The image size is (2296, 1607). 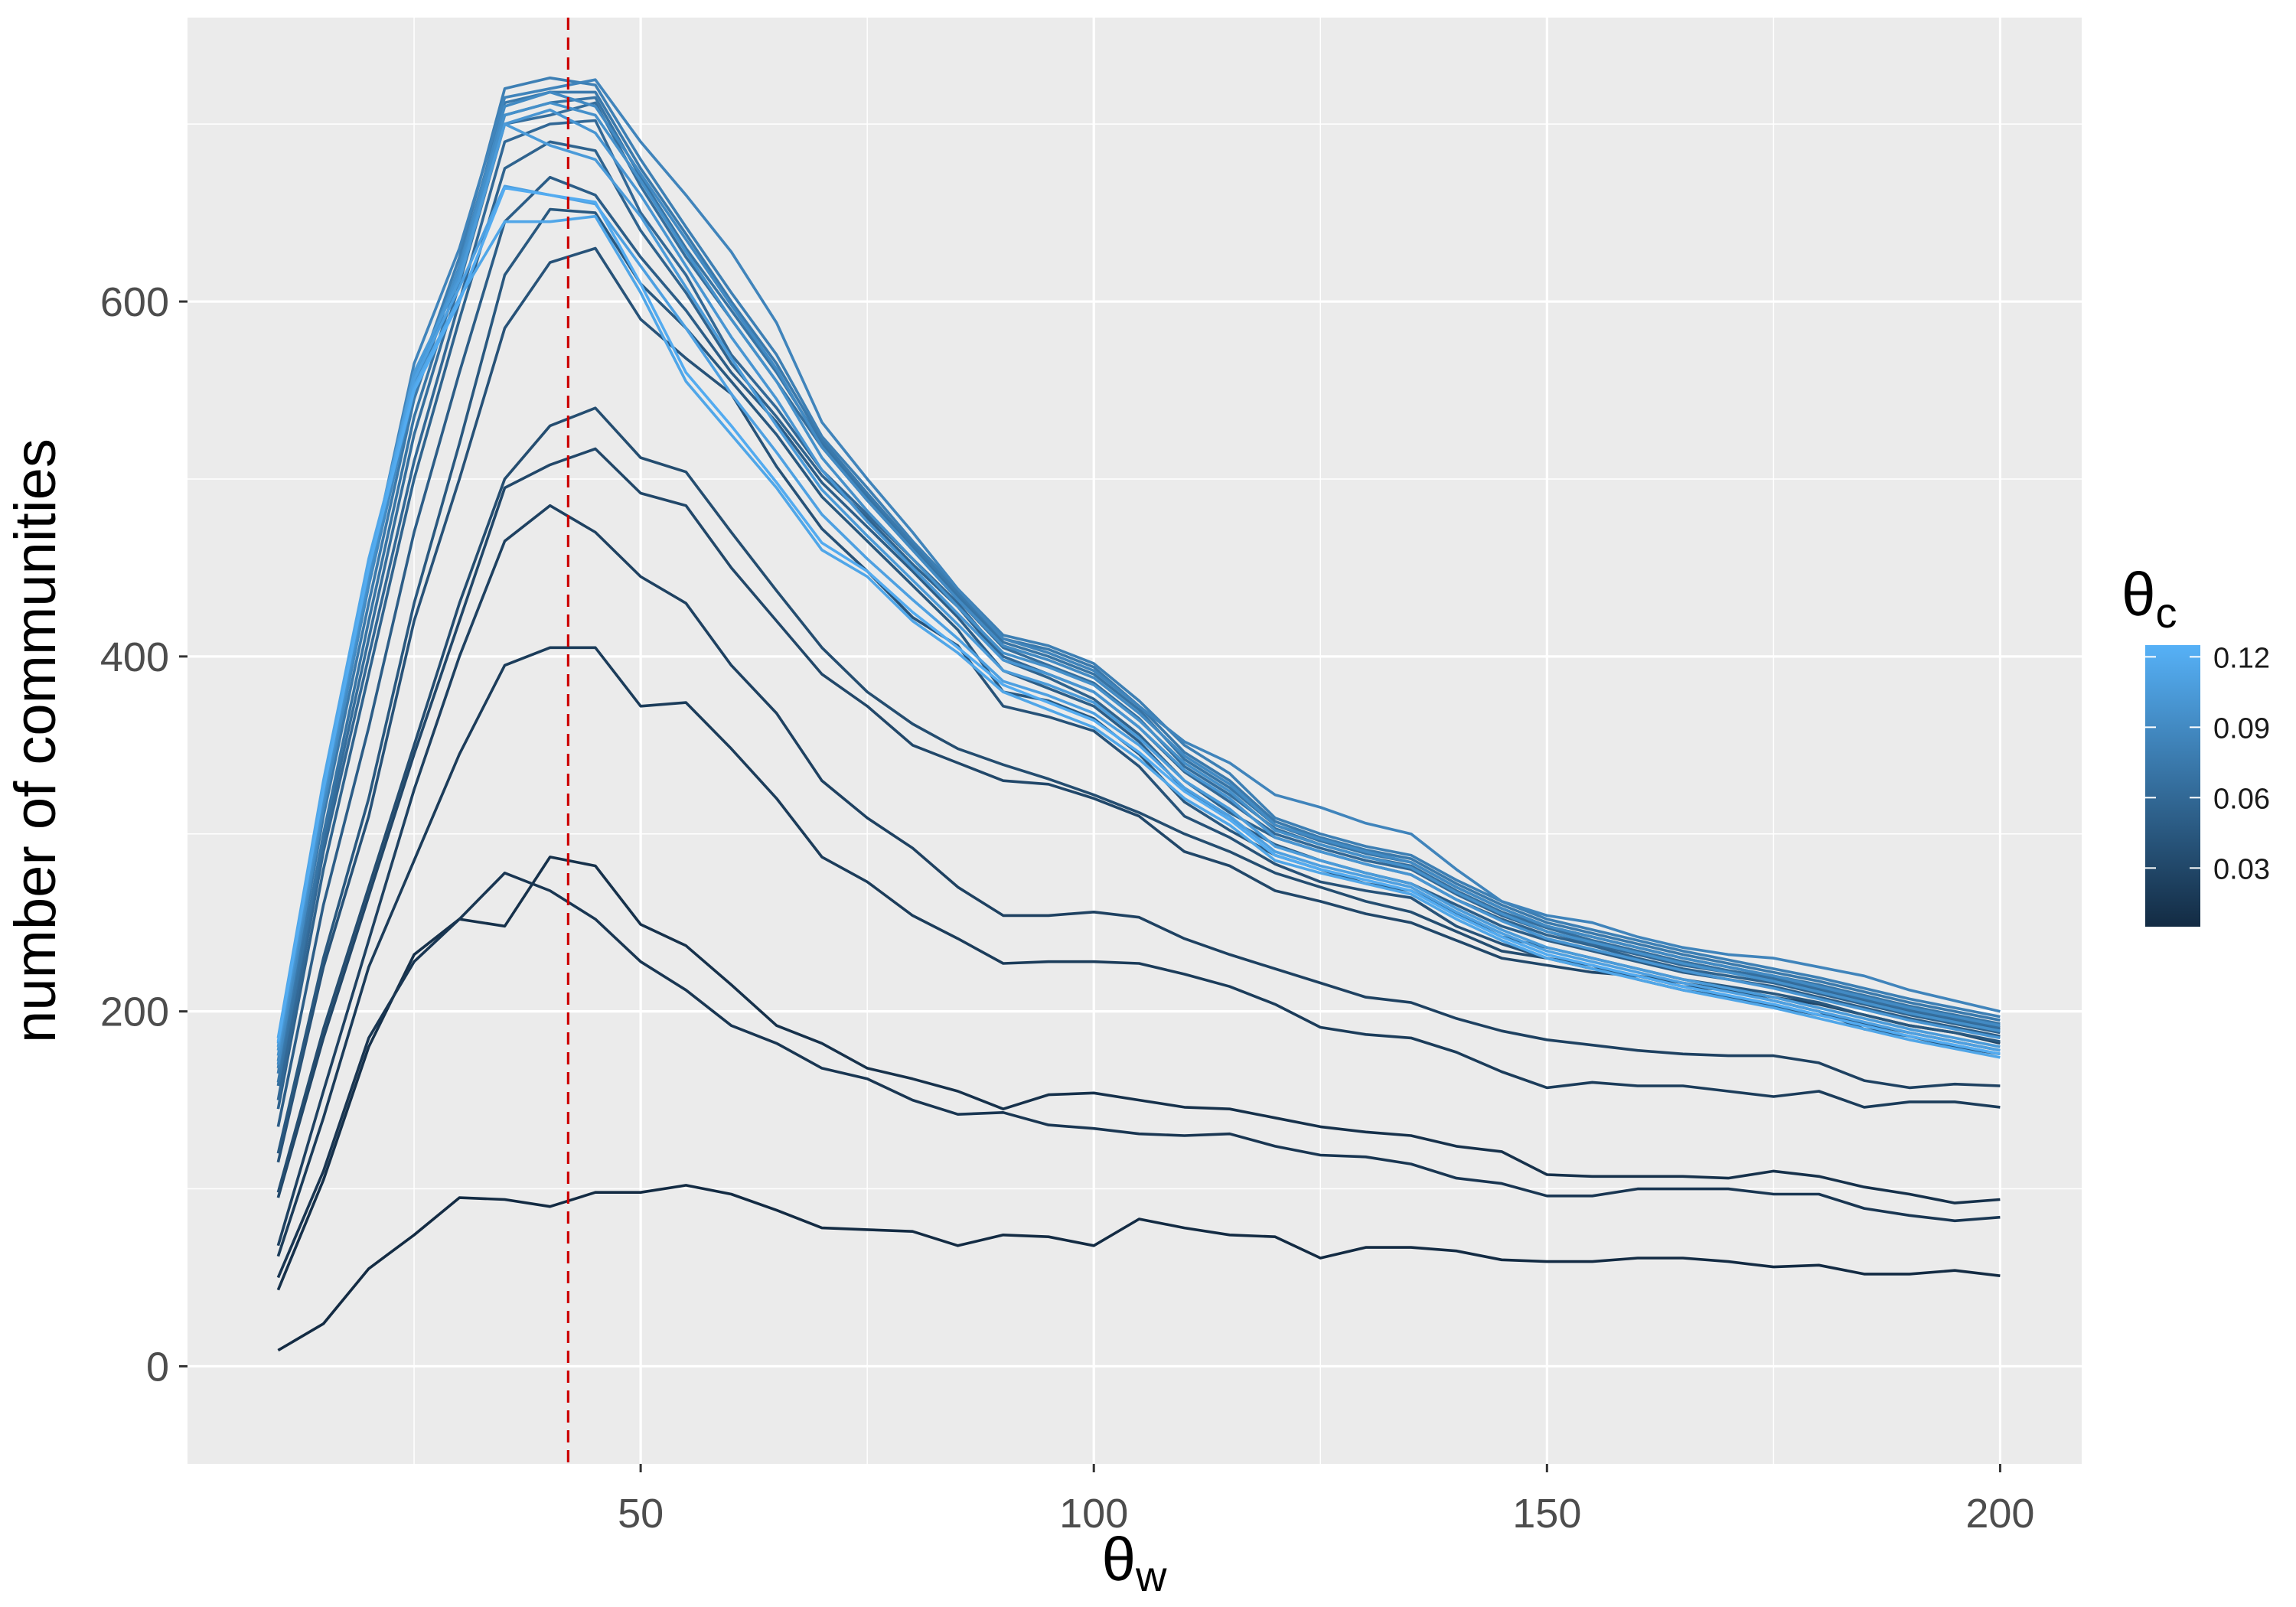 What do you see at coordinates (1151, 1576) in the screenshot?
I see `x-axis-title-subscript: w` at bounding box center [1151, 1576].